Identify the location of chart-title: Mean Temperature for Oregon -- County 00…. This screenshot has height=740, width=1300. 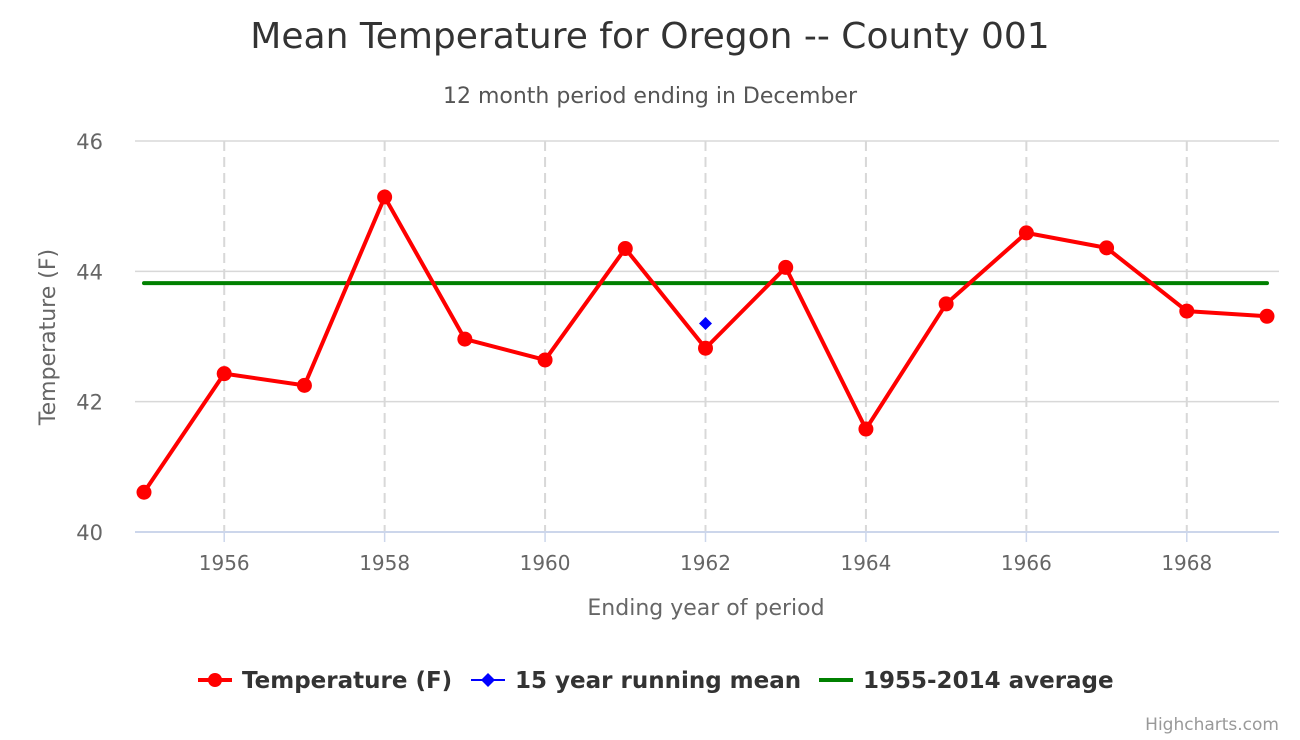
(649, 36).